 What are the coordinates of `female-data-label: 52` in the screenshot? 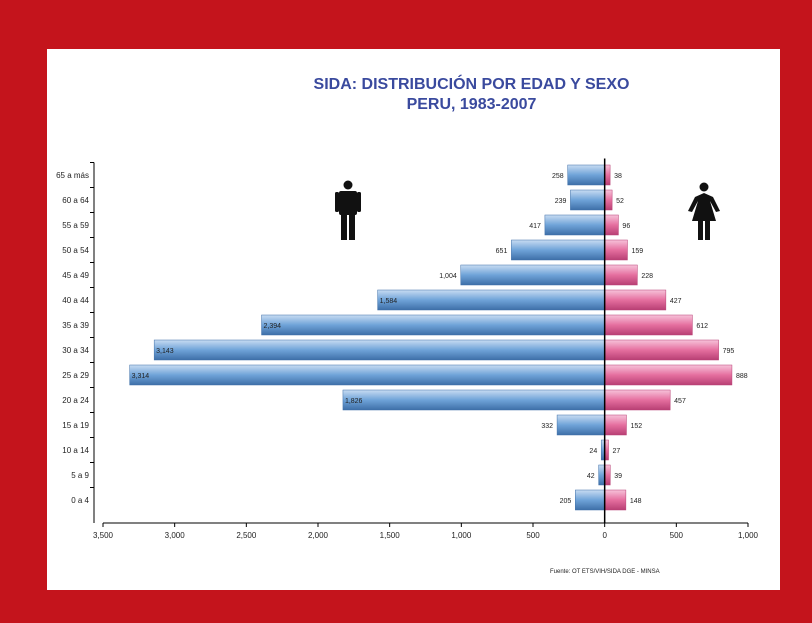 It's located at (620, 201).